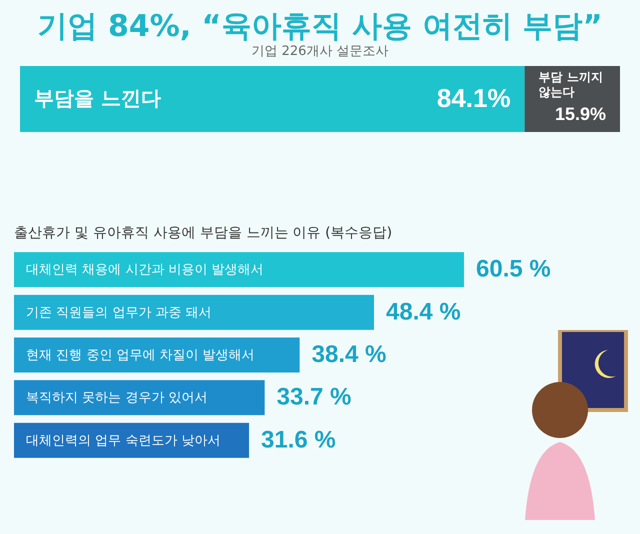 The image size is (640, 534). What do you see at coordinates (580, 114) in the screenshot?
I see `data-label: 15.9%` at bounding box center [580, 114].